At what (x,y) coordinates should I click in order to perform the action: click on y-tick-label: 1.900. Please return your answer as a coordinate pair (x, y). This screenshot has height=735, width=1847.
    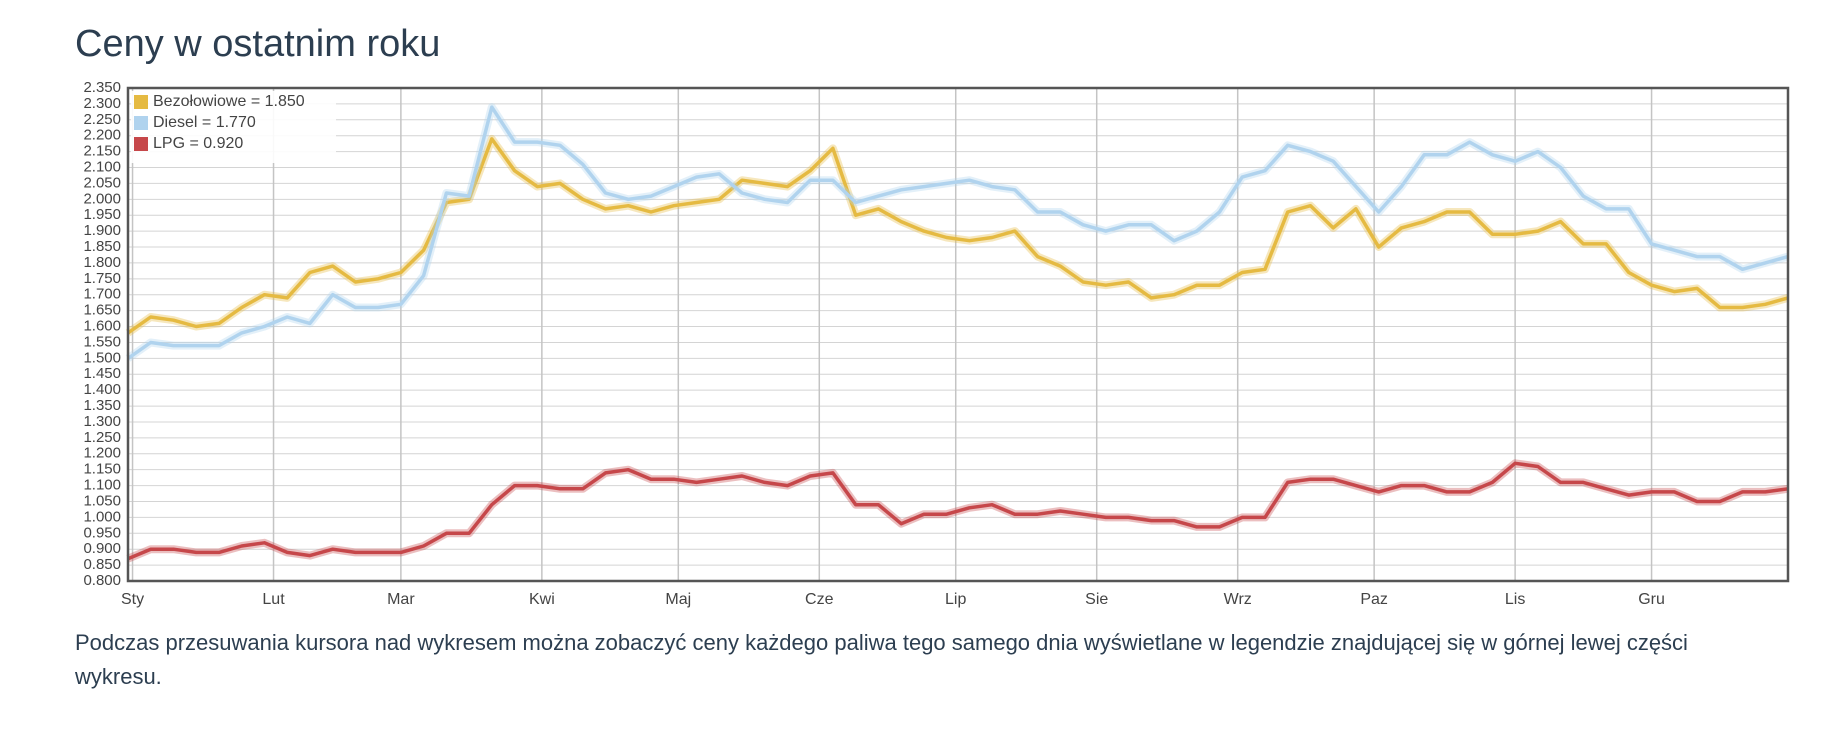
    Looking at the image, I should click on (102, 230).